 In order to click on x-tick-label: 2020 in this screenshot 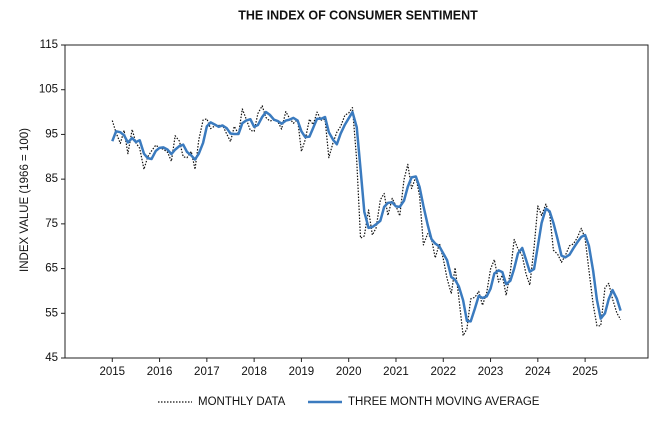, I will do `click(349, 372)`.